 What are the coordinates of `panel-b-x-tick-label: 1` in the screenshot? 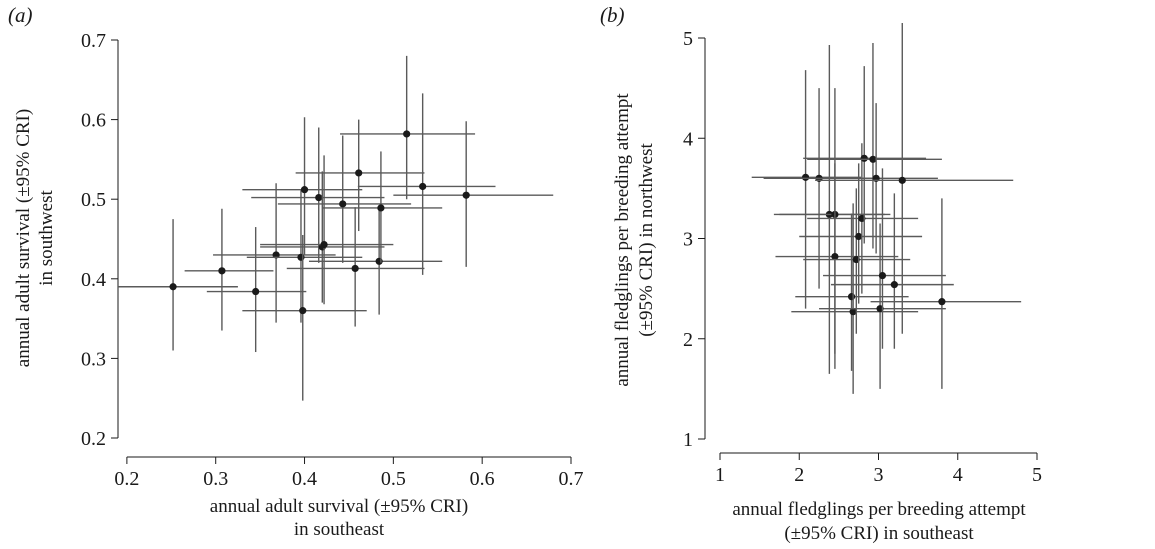 It's located at (720, 475).